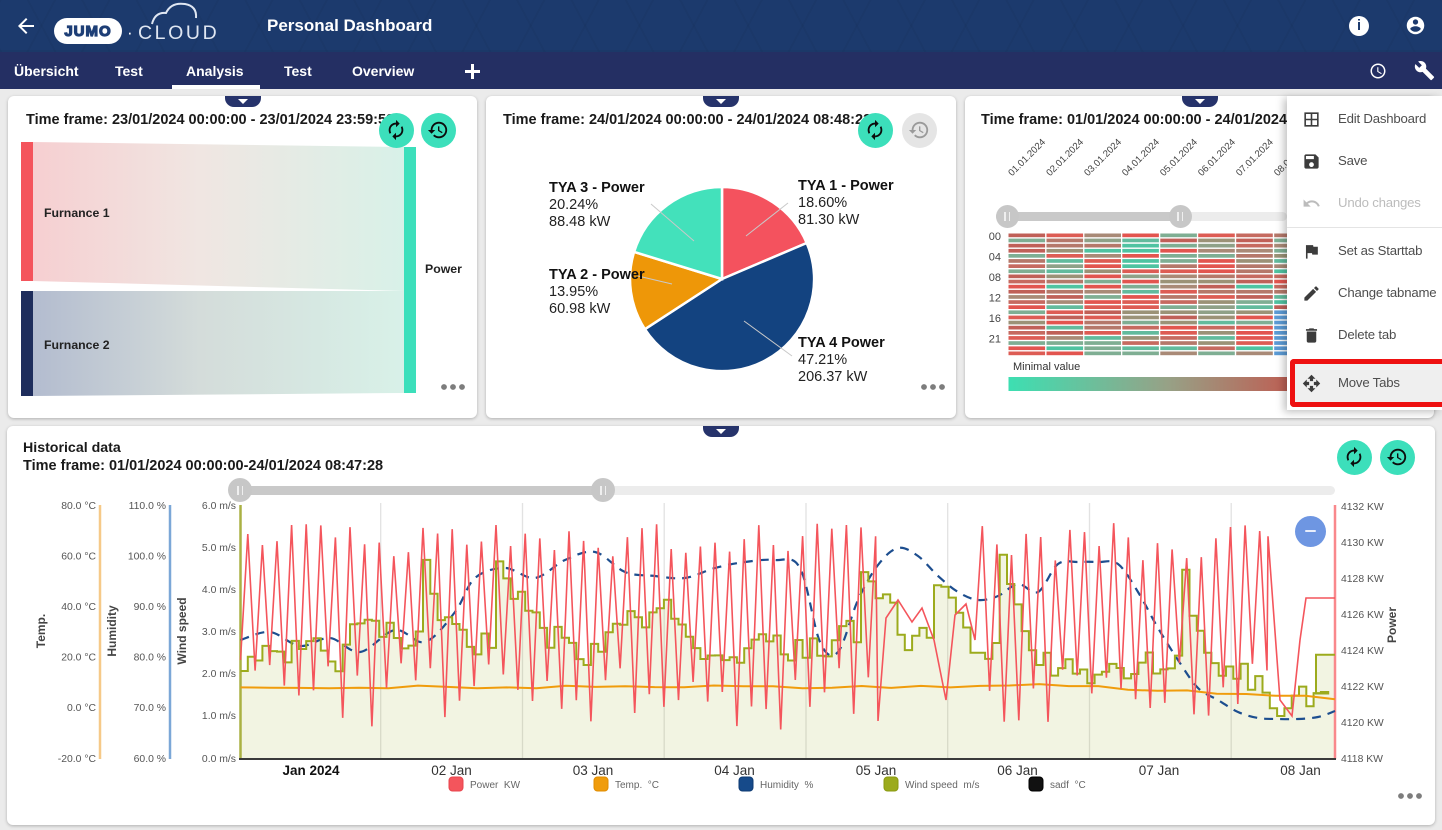 Image resolution: width=1442 pixels, height=830 pixels. What do you see at coordinates (78, 557) in the screenshot?
I see `svg-text: 60.0 °C` at bounding box center [78, 557].